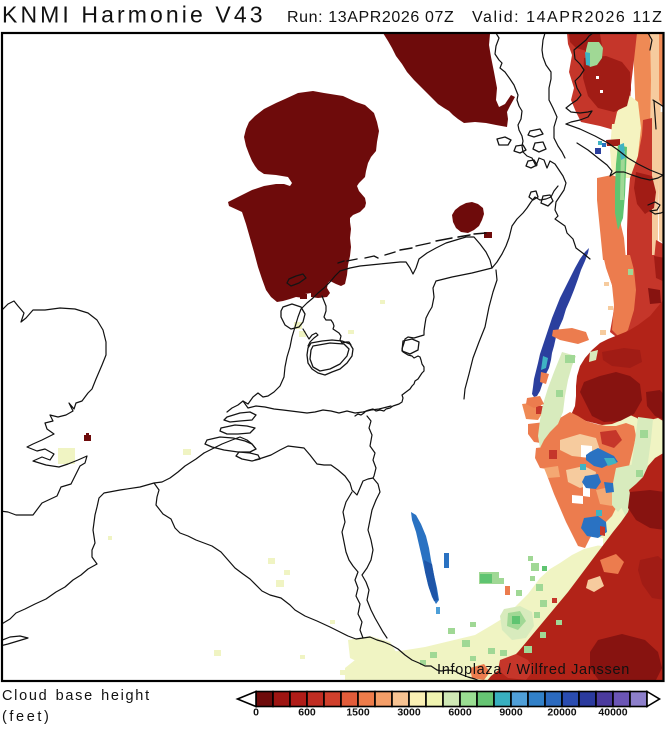 The image size is (665, 735). Describe the element at coordinates (561, 713) in the screenshot. I see `svg-text: 20000` at that location.